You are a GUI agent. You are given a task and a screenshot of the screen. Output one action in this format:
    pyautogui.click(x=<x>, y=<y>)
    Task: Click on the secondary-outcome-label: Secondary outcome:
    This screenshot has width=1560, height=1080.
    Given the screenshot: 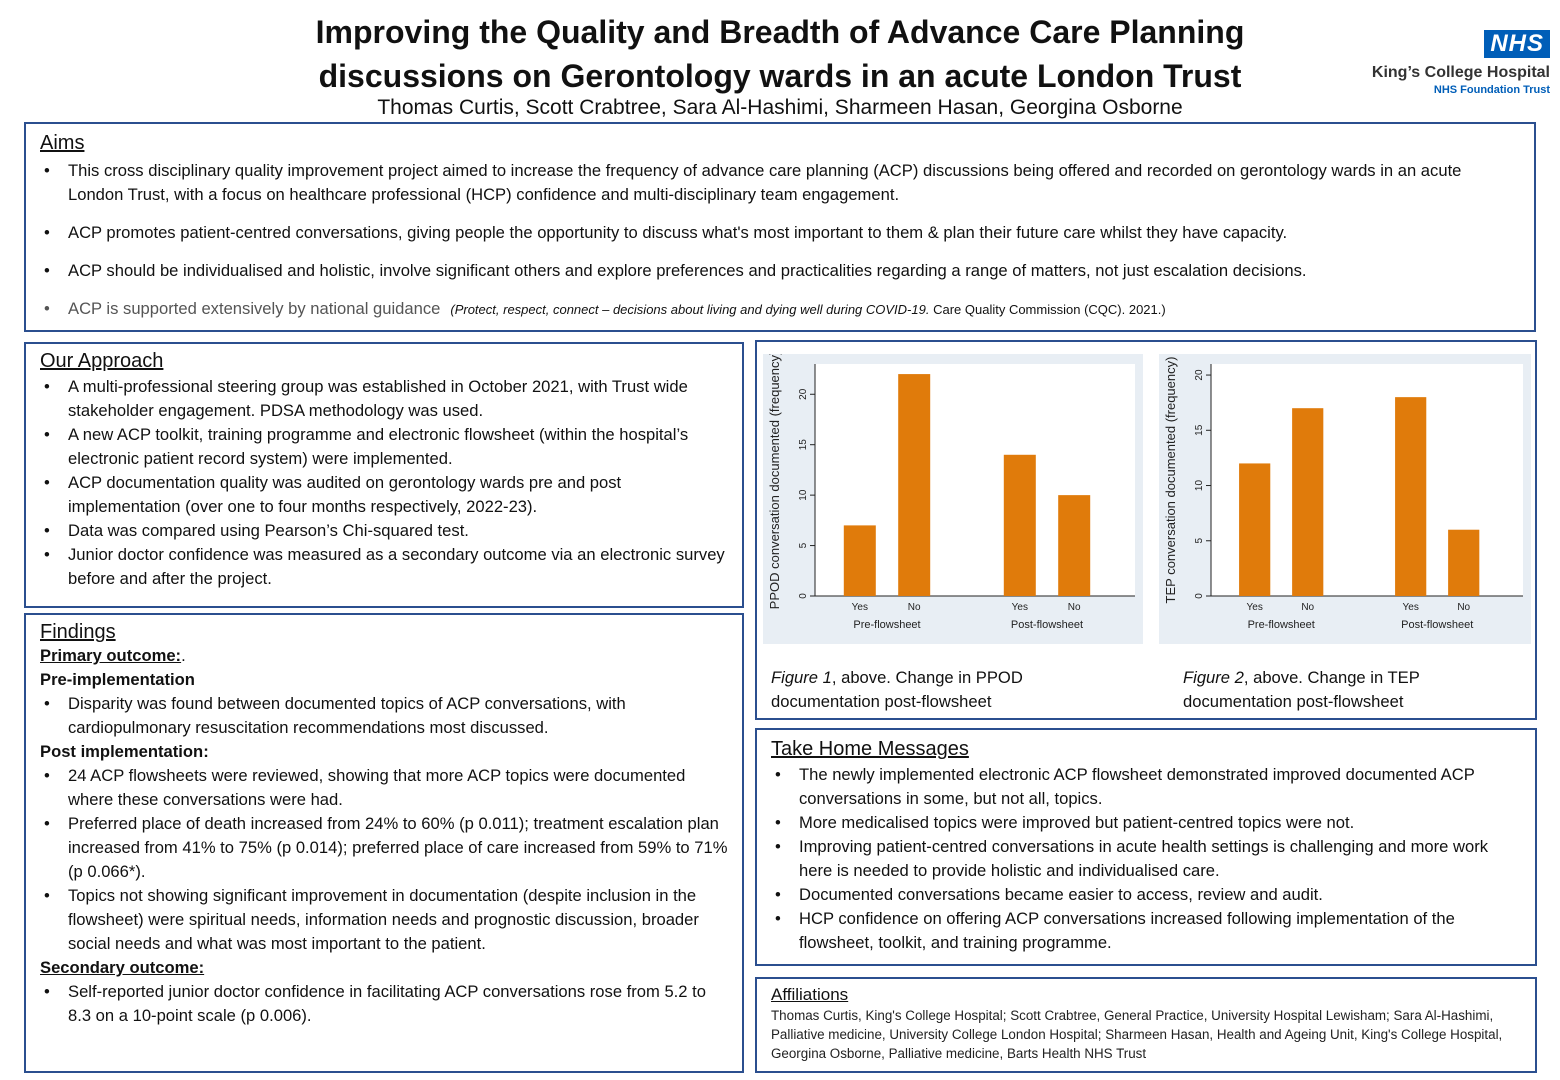 What is the action you would take?
    pyautogui.click(x=122, y=967)
    